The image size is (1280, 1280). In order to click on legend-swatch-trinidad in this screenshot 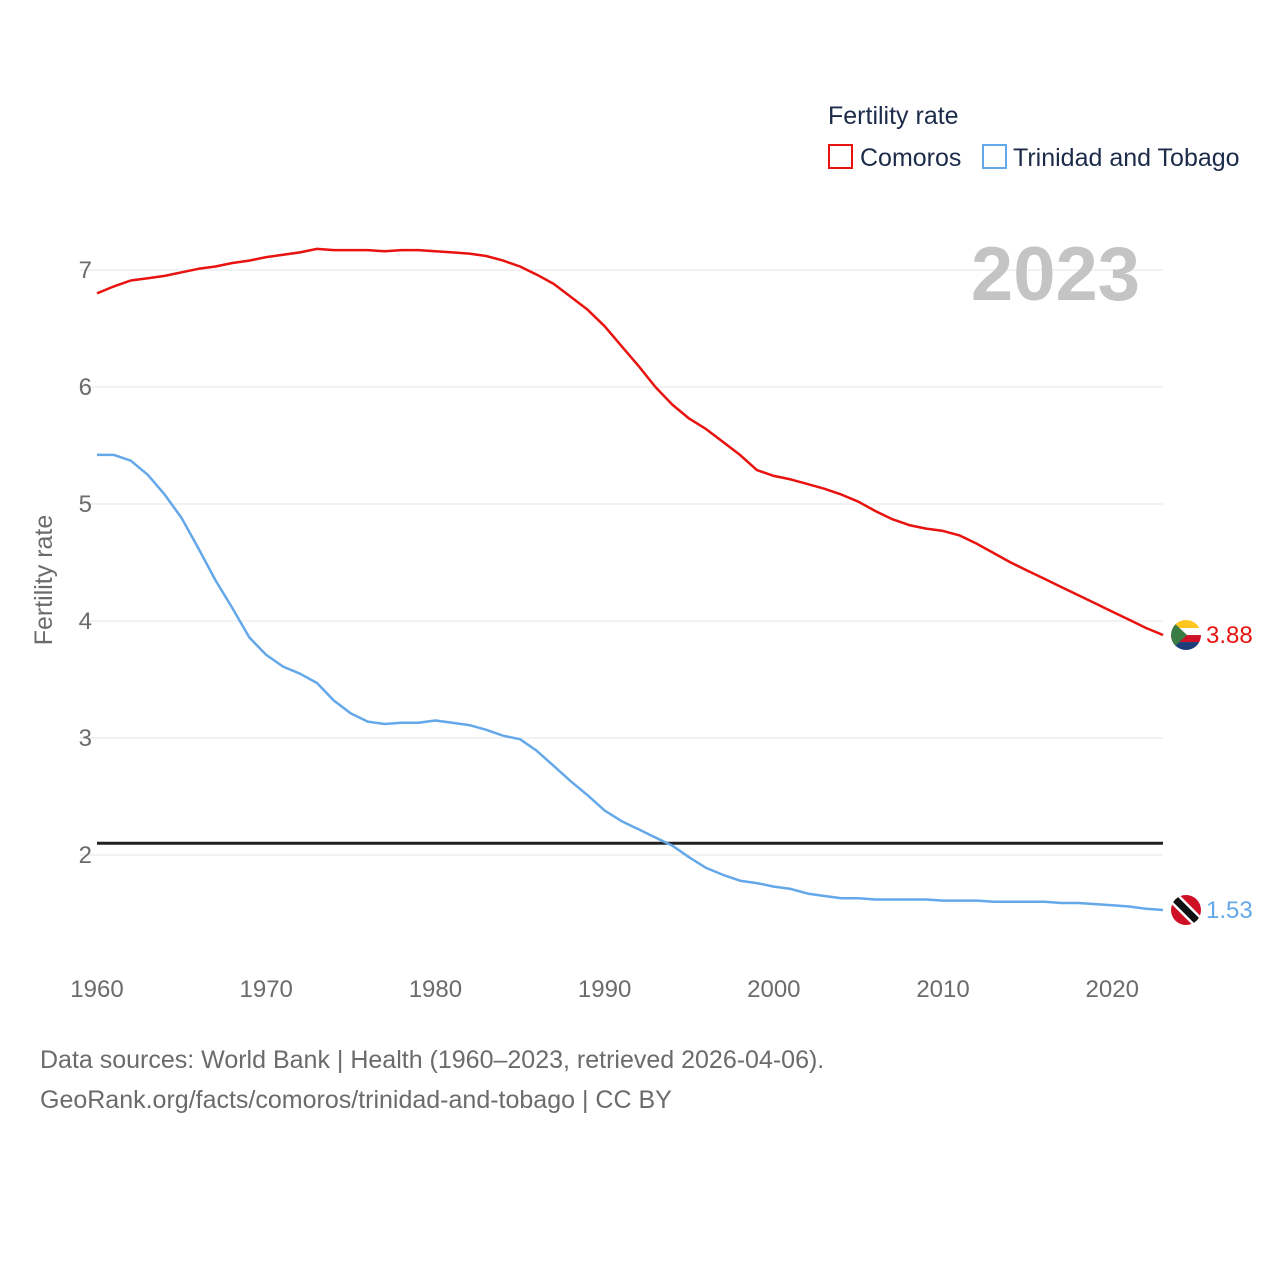, I will do `click(994, 156)`.